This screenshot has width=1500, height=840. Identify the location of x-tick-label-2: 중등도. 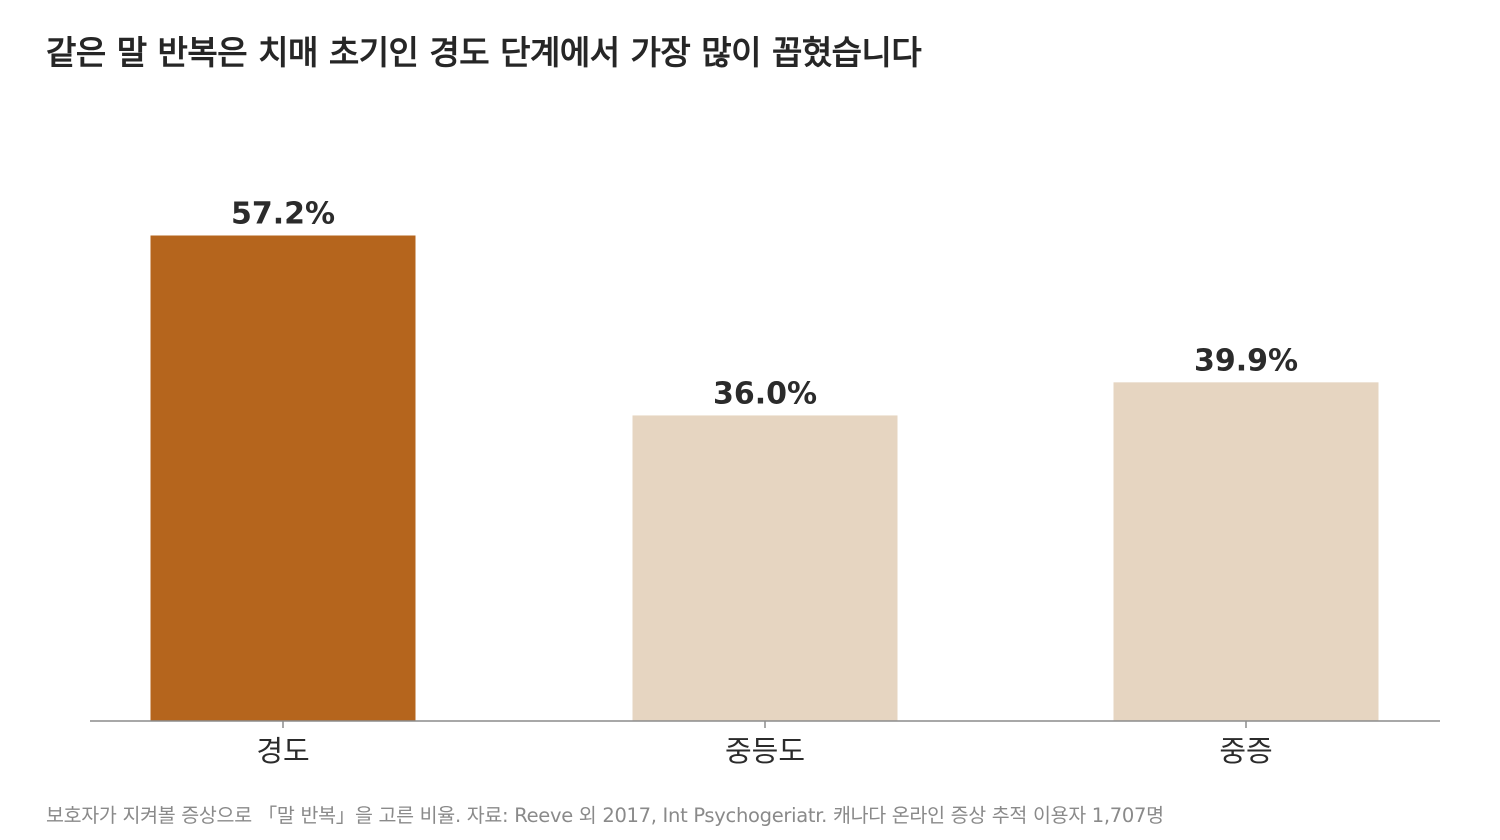
(765, 751).